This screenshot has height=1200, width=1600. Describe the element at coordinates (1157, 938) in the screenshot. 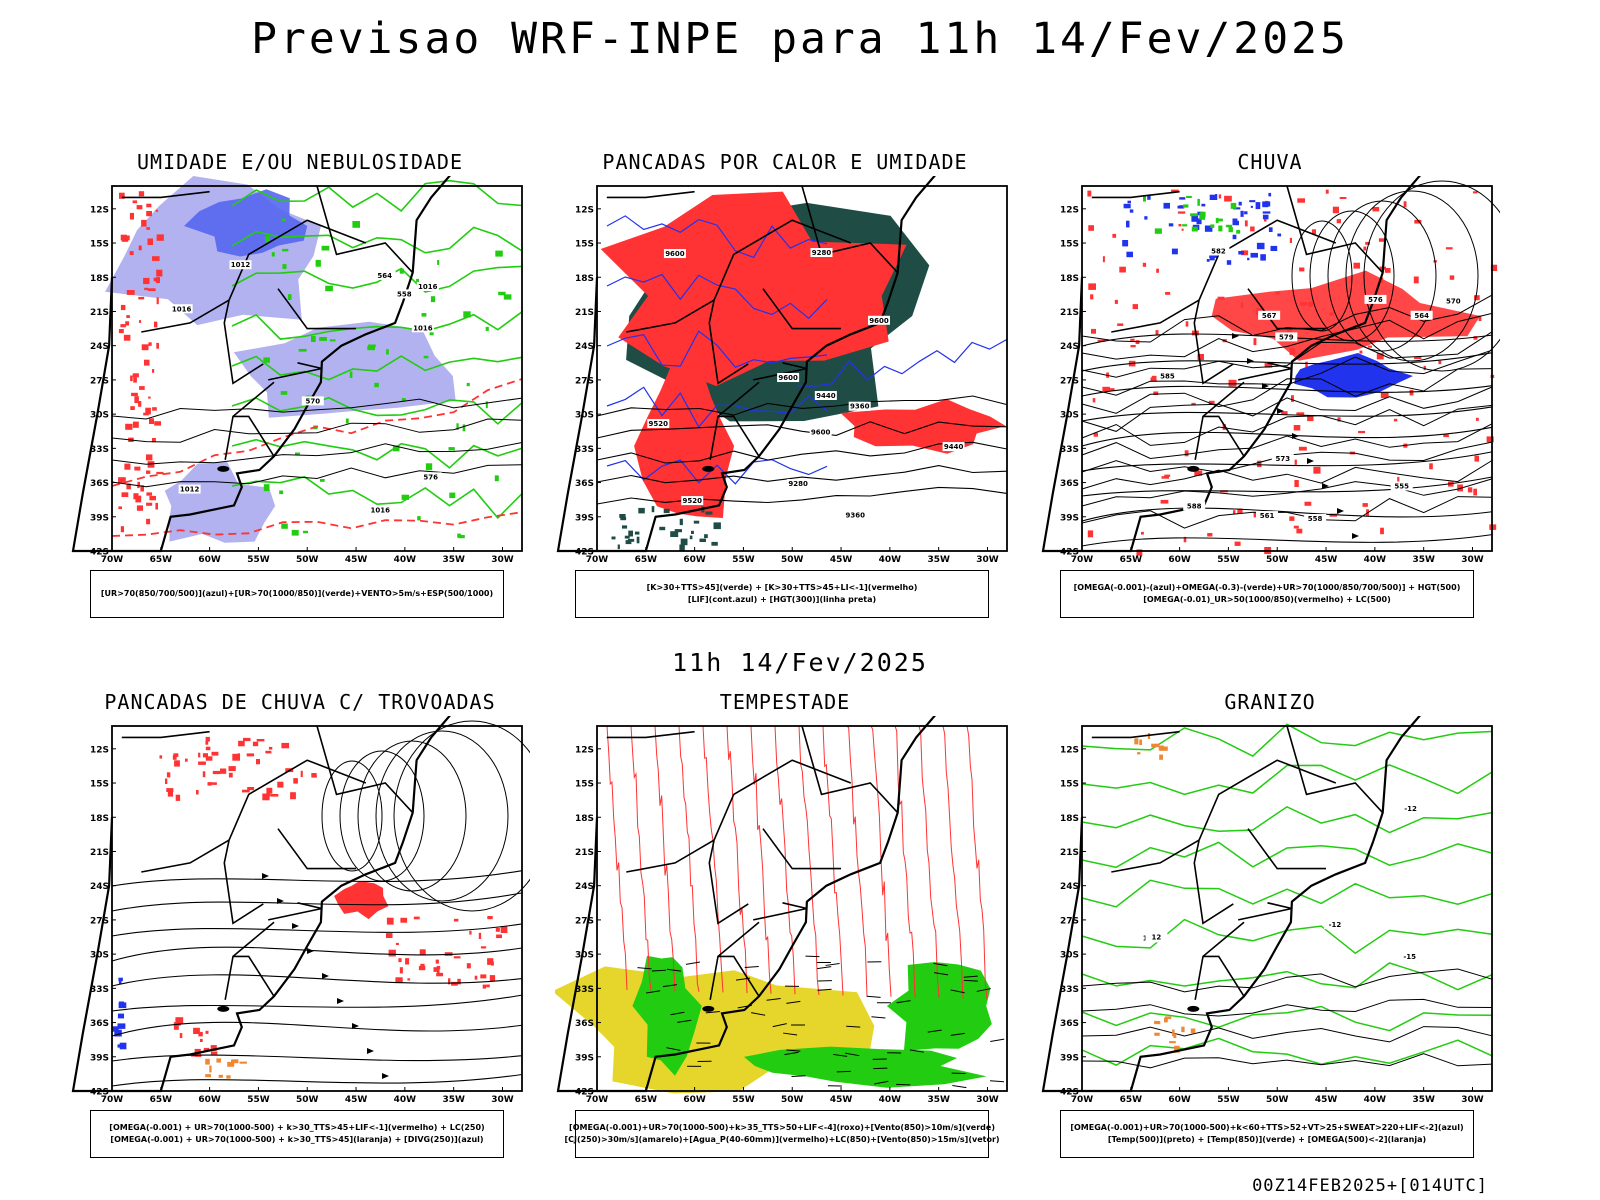

I see `contour-label: 12` at that location.